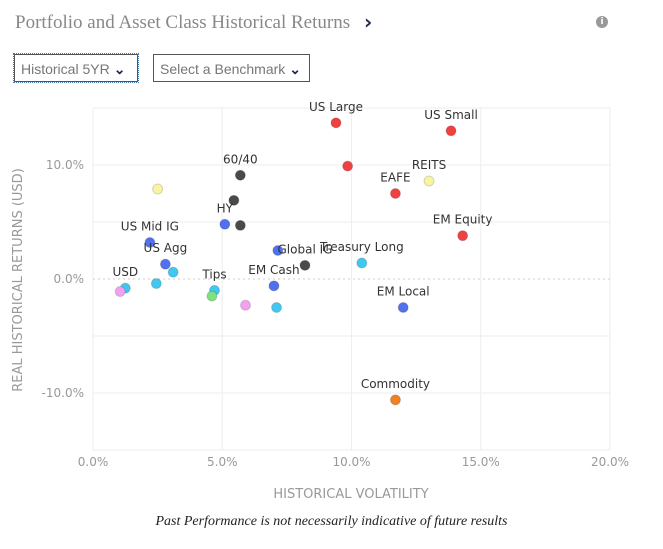  What do you see at coordinates (150, 227) in the screenshot?
I see `data-point-label: US Mid IG` at bounding box center [150, 227].